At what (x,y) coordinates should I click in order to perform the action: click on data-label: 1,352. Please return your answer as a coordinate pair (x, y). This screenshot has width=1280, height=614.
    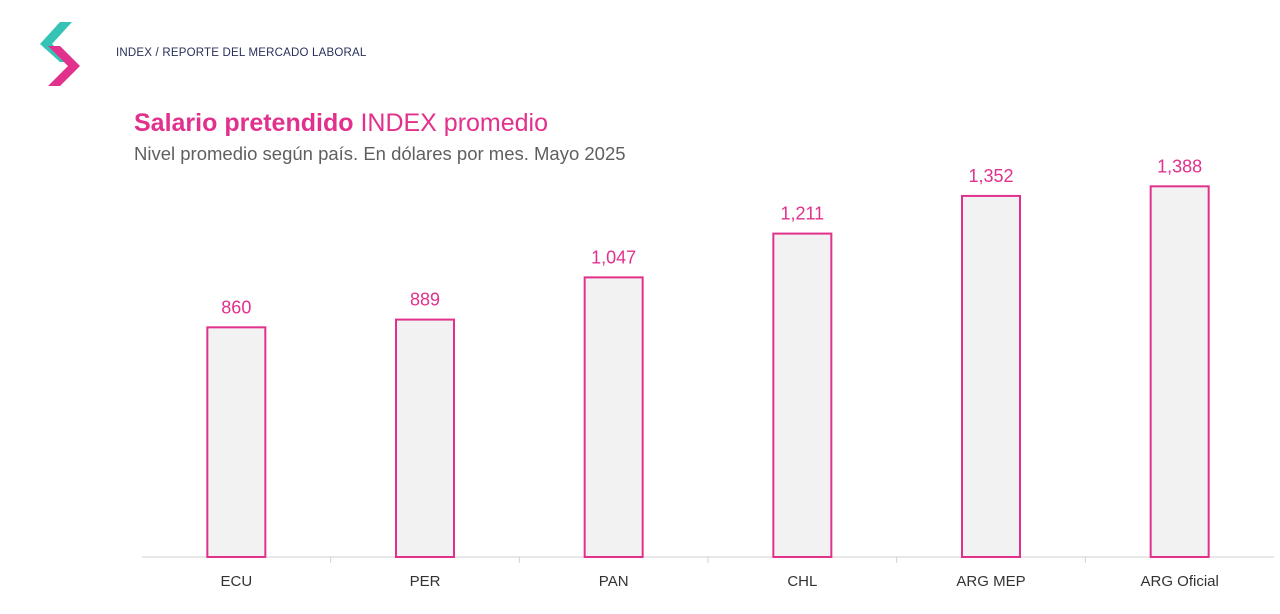
    Looking at the image, I should click on (990, 176).